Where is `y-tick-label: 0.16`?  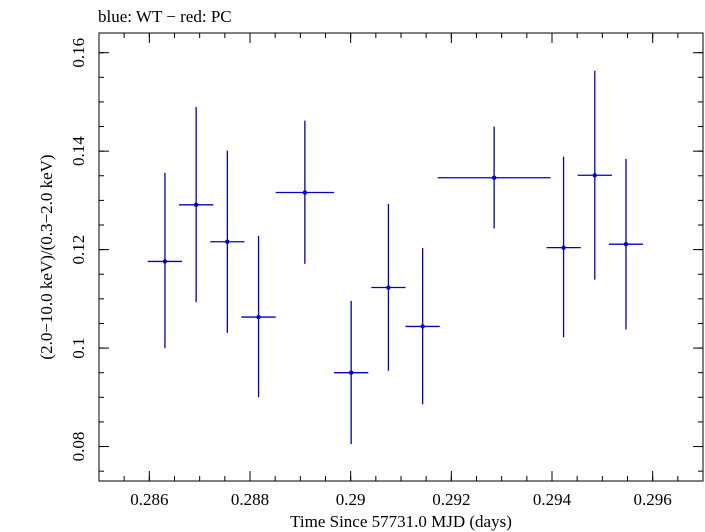
y-tick-label: 0.16 is located at coordinates (78, 53).